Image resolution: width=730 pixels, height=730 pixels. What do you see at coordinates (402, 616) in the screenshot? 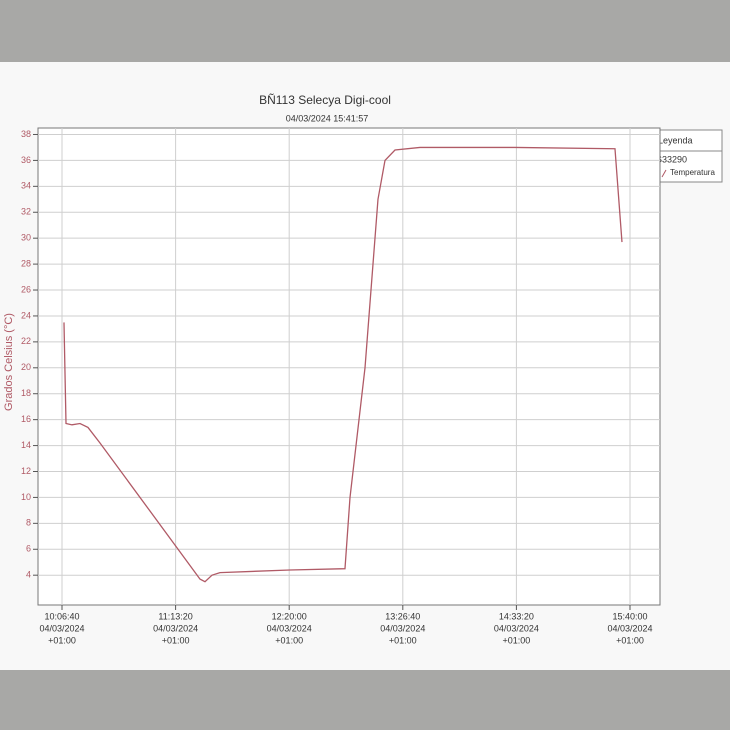
I see `x-tick-label: 13:26:40` at bounding box center [402, 616].